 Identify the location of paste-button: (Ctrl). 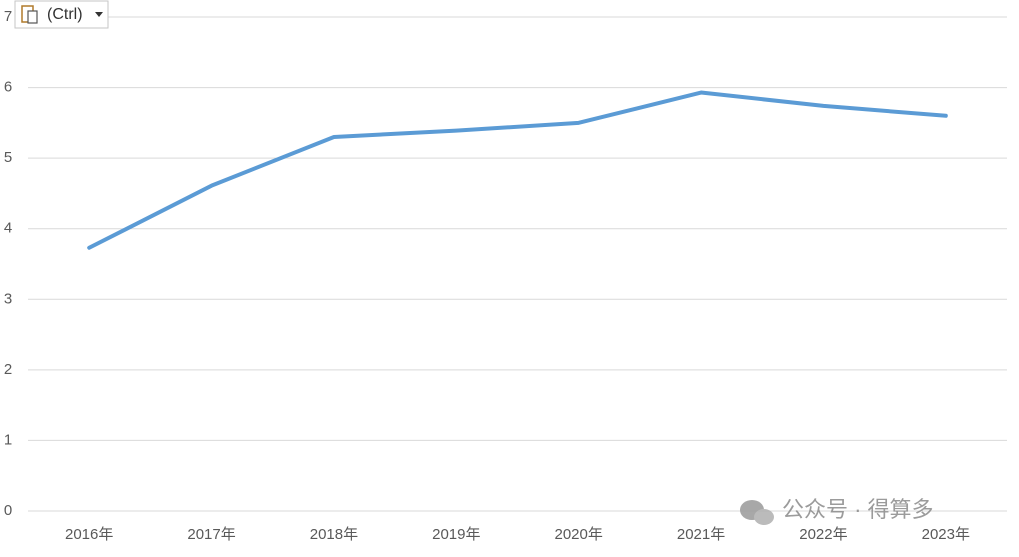
(61, 14).